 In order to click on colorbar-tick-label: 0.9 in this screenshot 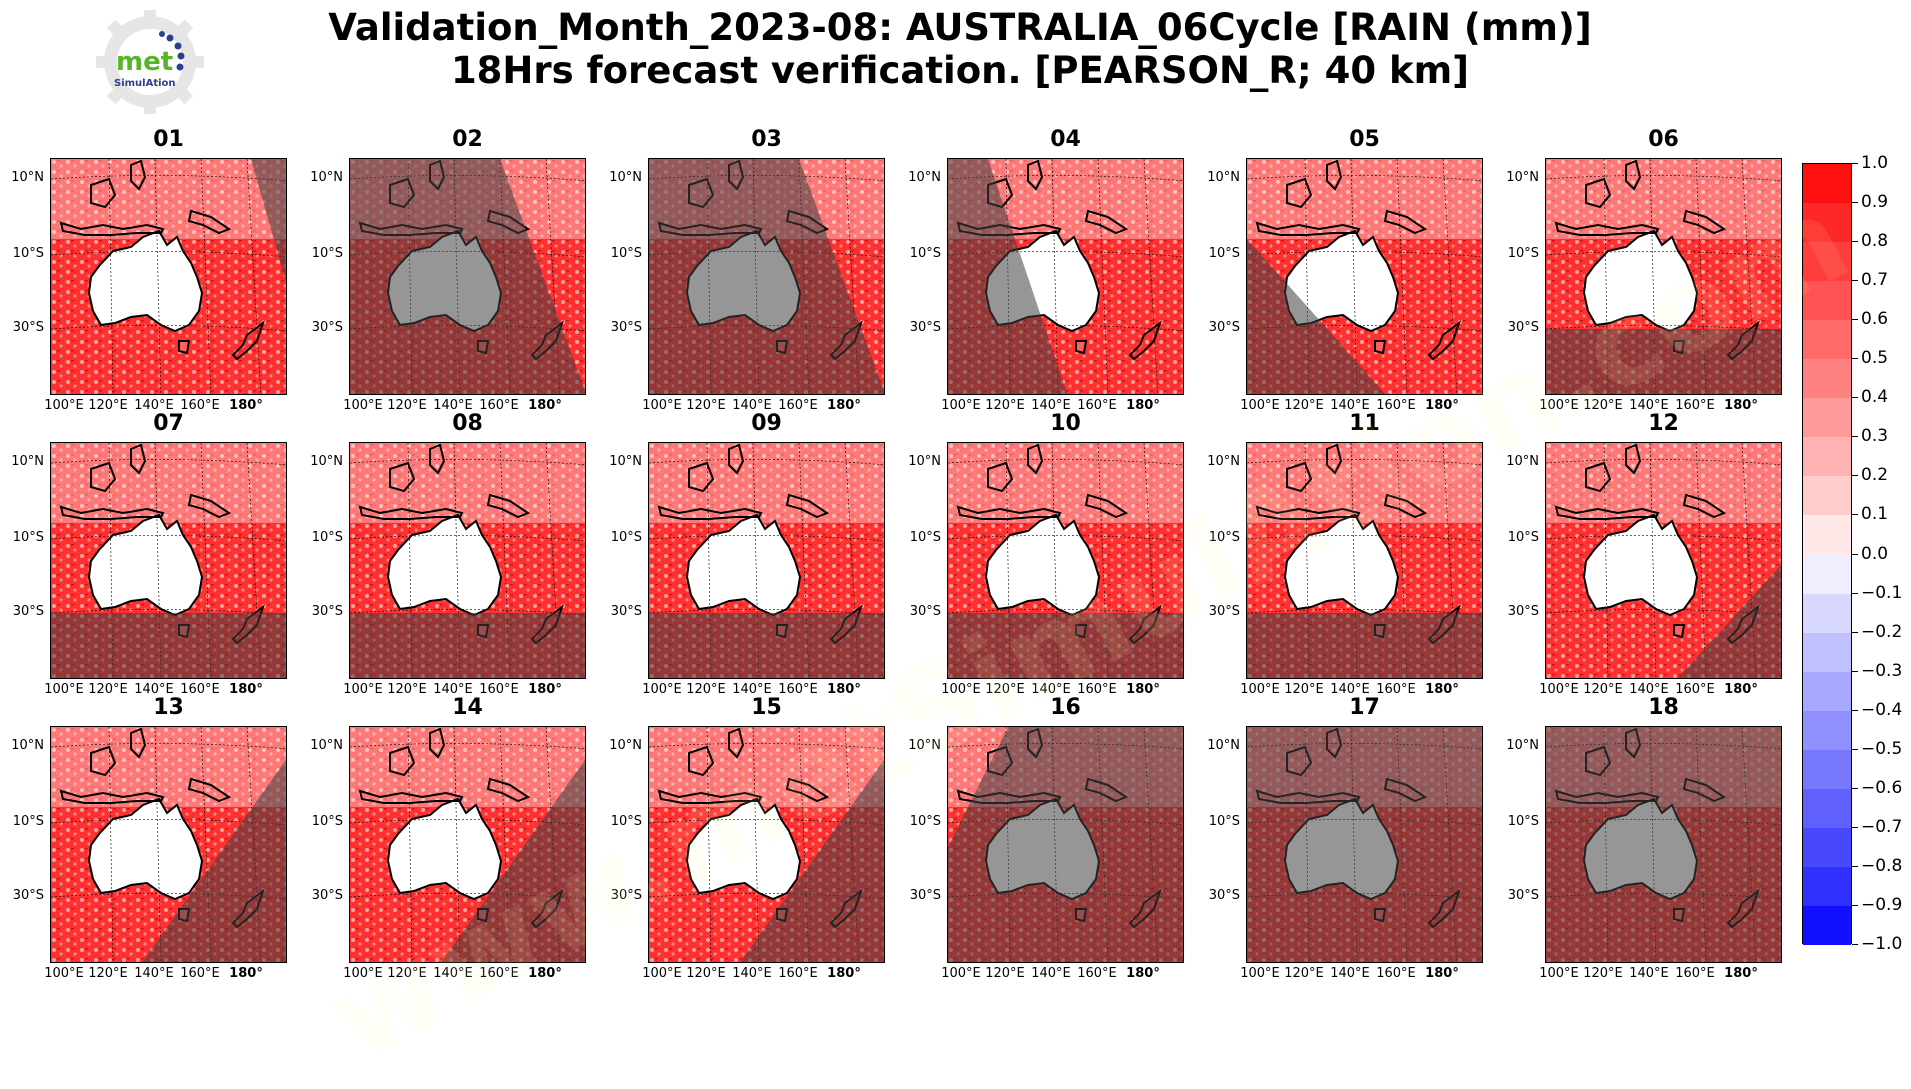, I will do `click(1875, 202)`.